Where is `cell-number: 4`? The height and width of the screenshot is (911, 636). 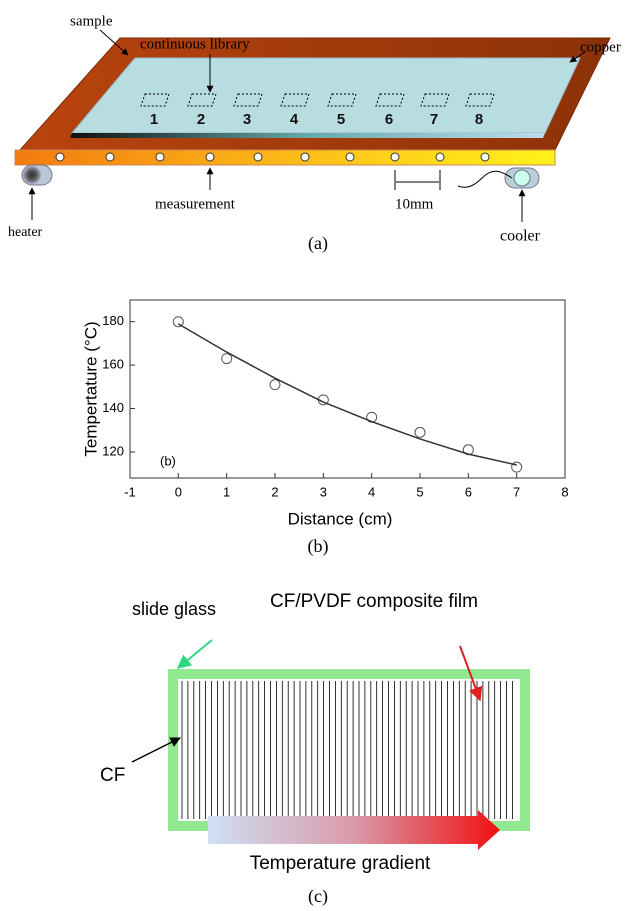
cell-number: 4 is located at coordinates (294, 119).